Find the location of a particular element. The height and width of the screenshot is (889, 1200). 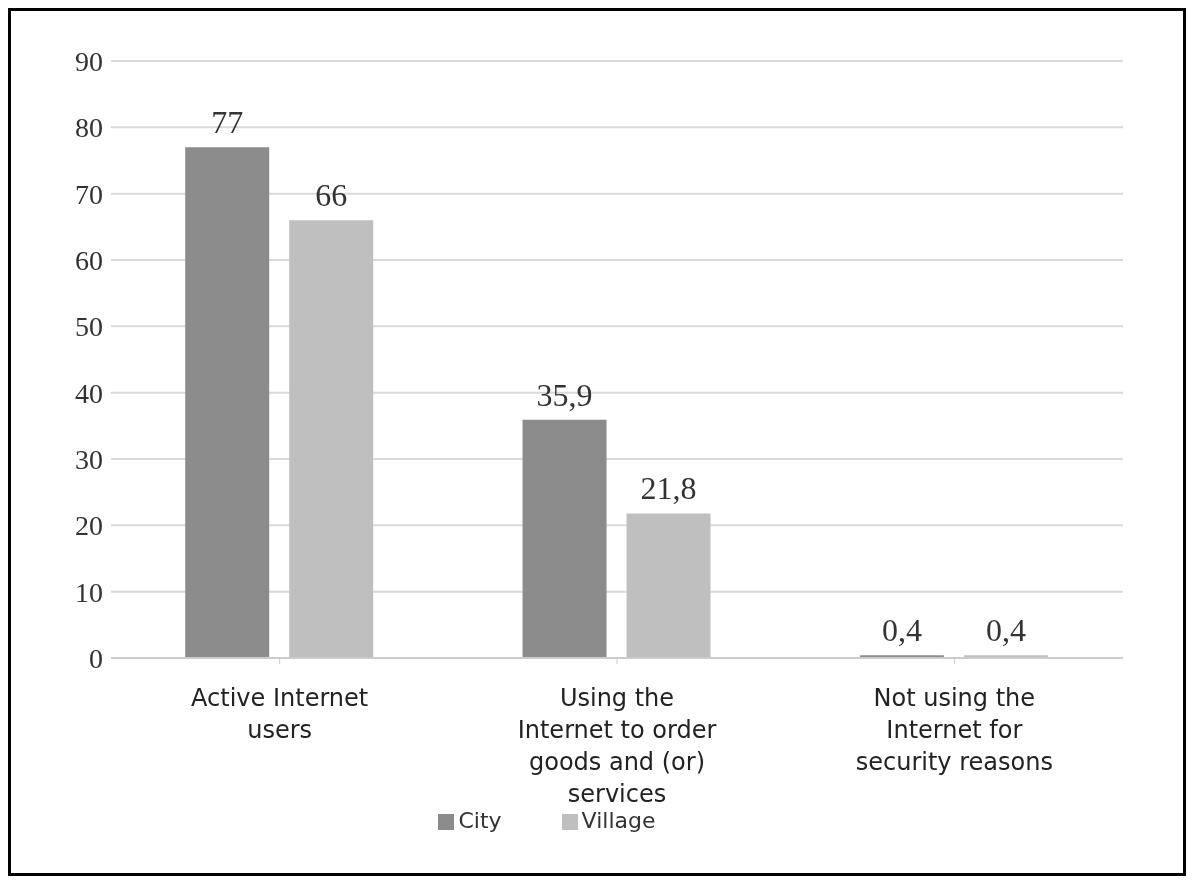

data-label: 66 is located at coordinates (331, 195).